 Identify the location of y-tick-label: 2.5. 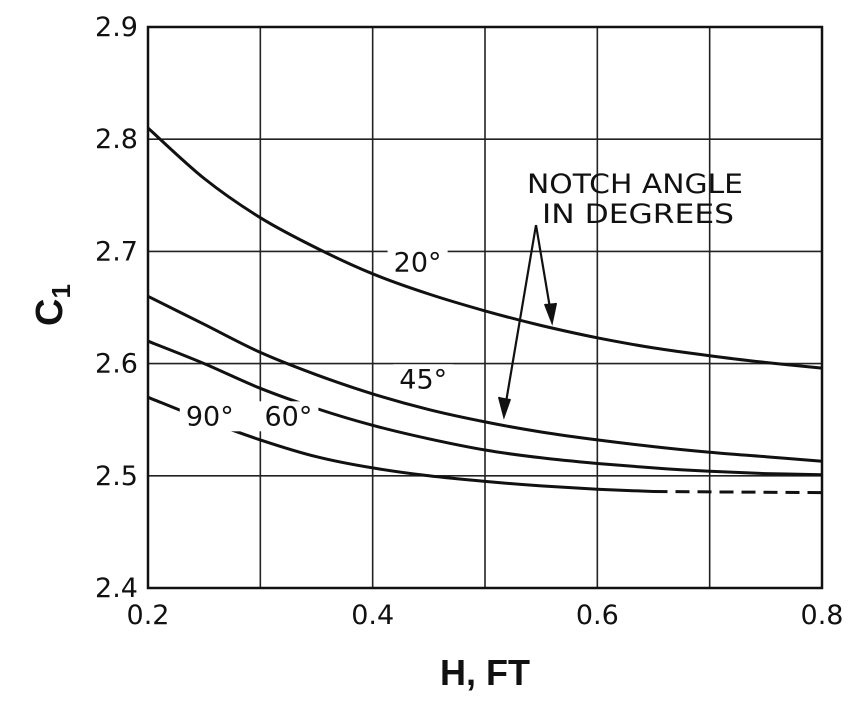
(116, 476).